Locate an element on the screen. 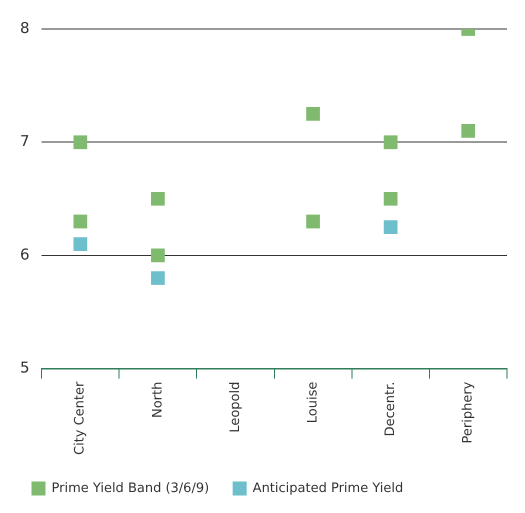 The height and width of the screenshot is (513, 525). x-tick-label: Leopold is located at coordinates (235, 407).